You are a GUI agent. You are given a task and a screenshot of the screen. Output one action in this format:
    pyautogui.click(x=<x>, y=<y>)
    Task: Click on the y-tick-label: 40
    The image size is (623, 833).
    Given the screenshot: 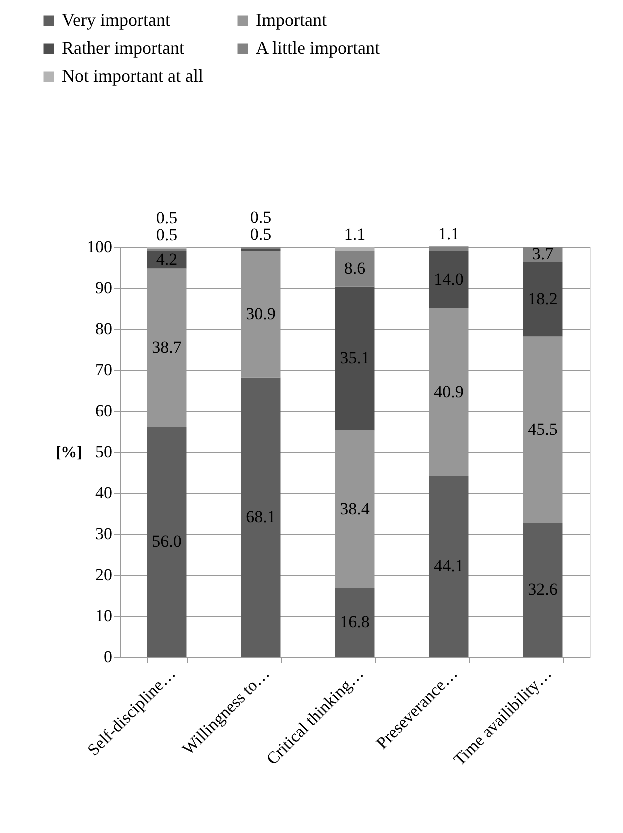 What is the action you would take?
    pyautogui.click(x=104, y=493)
    